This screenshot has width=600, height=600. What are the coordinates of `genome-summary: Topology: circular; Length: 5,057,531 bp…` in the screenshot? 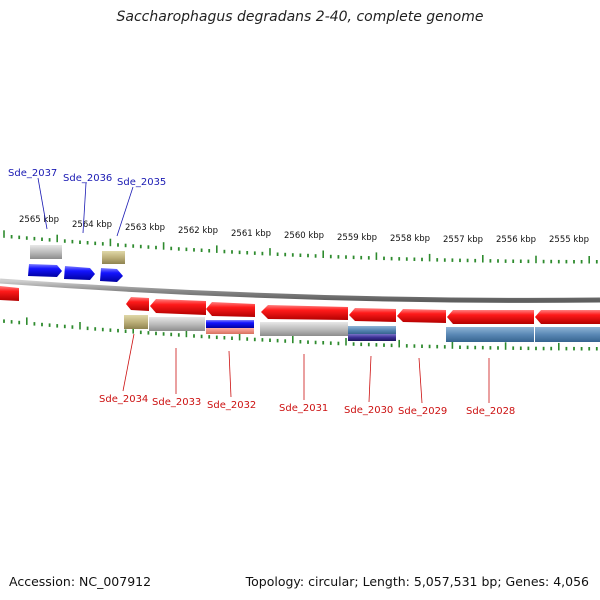 It's located at (417, 581).